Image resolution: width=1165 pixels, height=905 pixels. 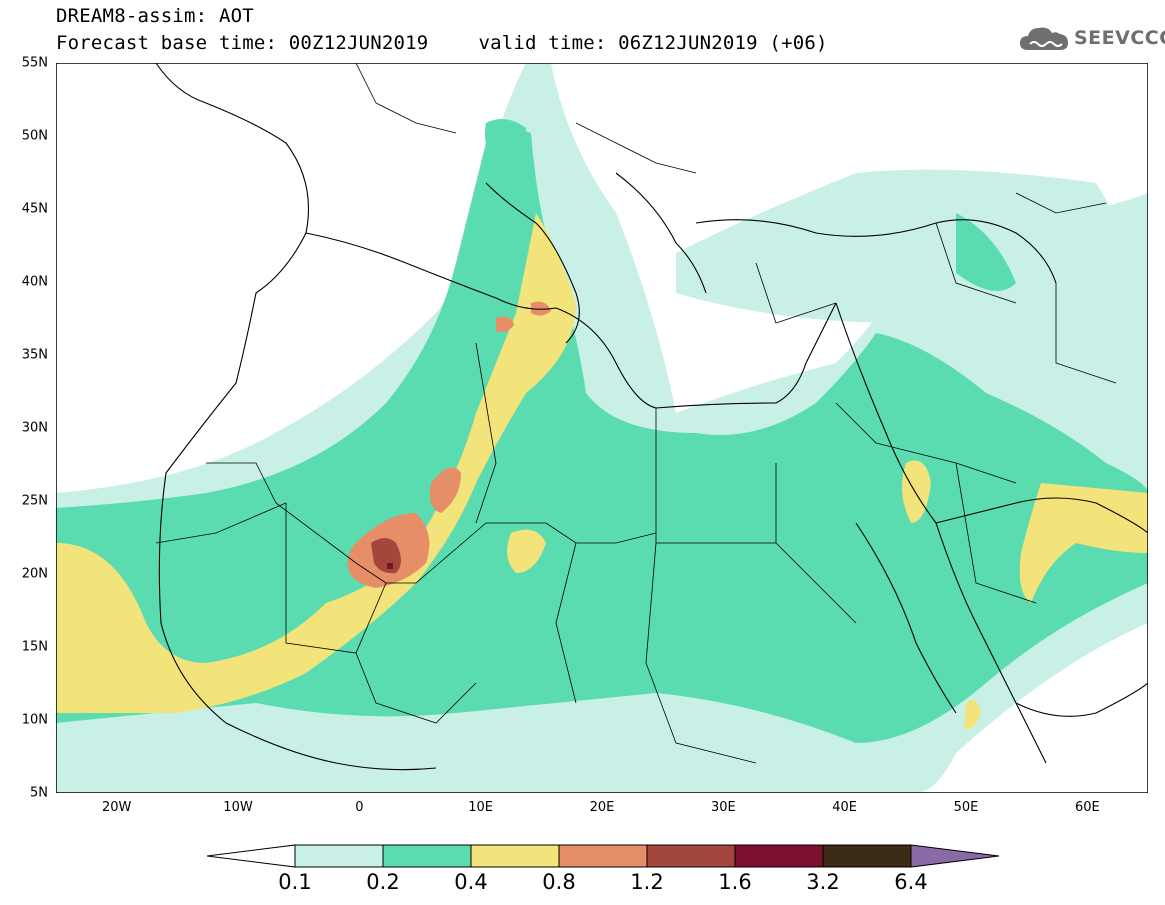 What do you see at coordinates (116, 807) in the screenshot?
I see `lon-label: 20W` at bounding box center [116, 807].